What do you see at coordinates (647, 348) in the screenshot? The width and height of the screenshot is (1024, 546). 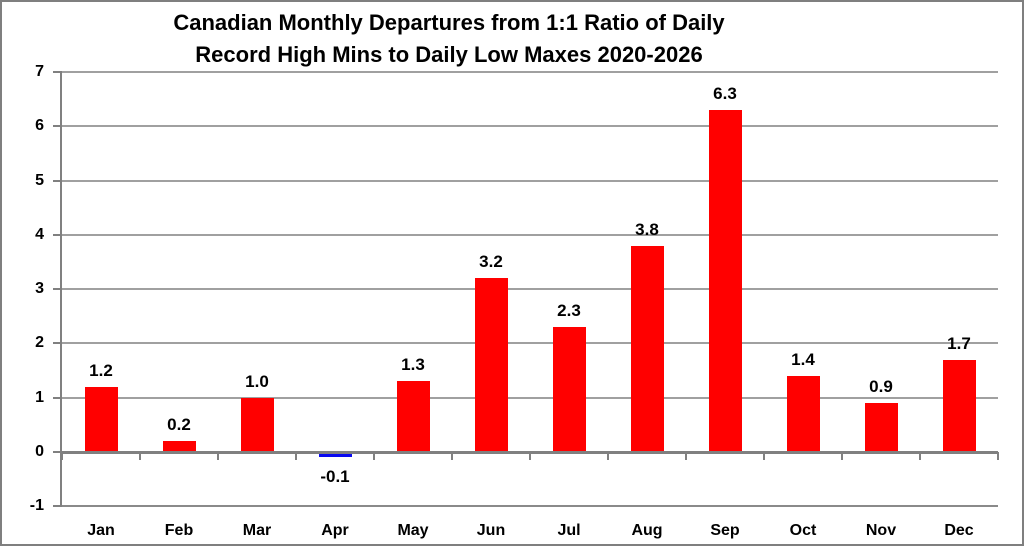 I see `bar-aug` at bounding box center [647, 348].